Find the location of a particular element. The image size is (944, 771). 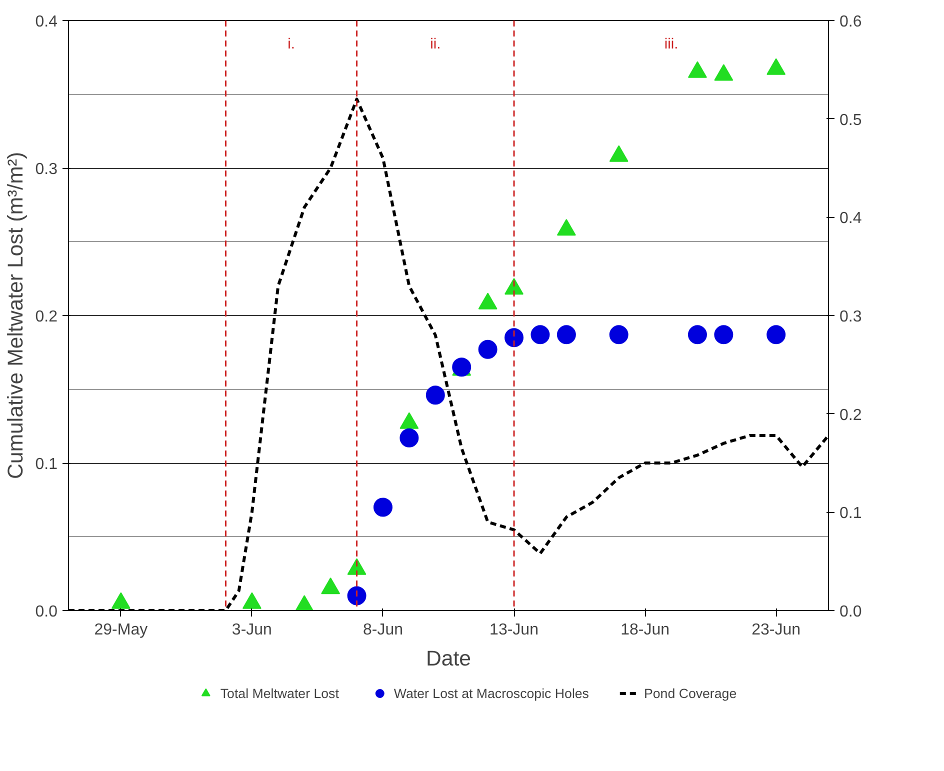

ref-line-label: i. is located at coordinates (291, 44).